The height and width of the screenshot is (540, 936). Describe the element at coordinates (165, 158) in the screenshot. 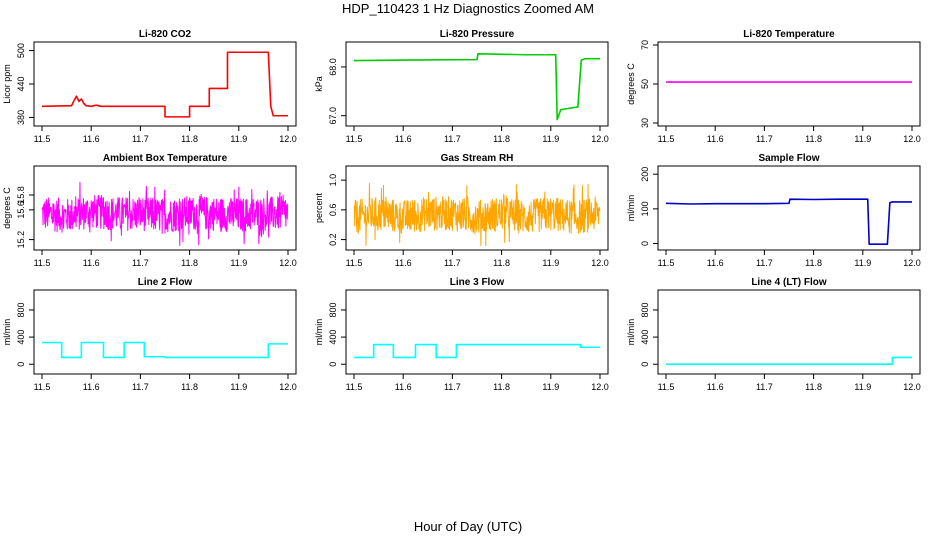

I see `panel-title: Ambient Box Temperature` at that location.